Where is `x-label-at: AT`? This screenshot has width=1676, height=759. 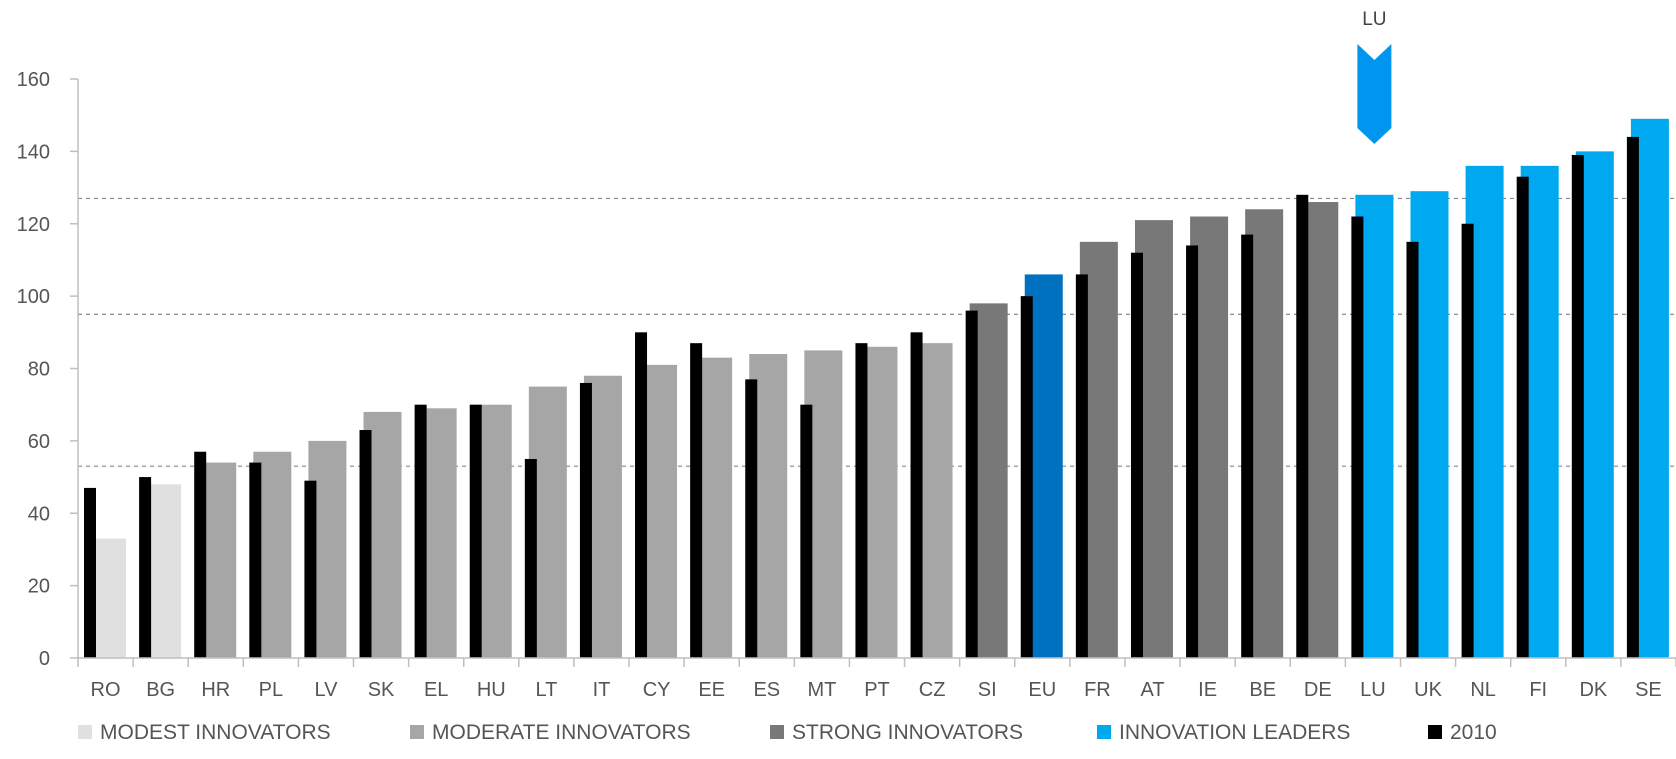
x-label-at: AT is located at coordinates (1152, 690).